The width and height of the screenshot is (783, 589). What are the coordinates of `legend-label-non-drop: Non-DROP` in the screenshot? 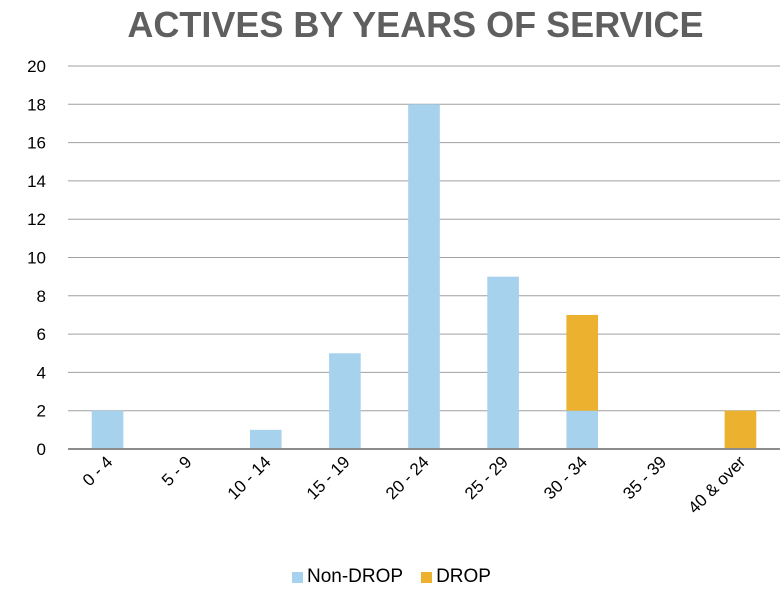 It's located at (355, 576).